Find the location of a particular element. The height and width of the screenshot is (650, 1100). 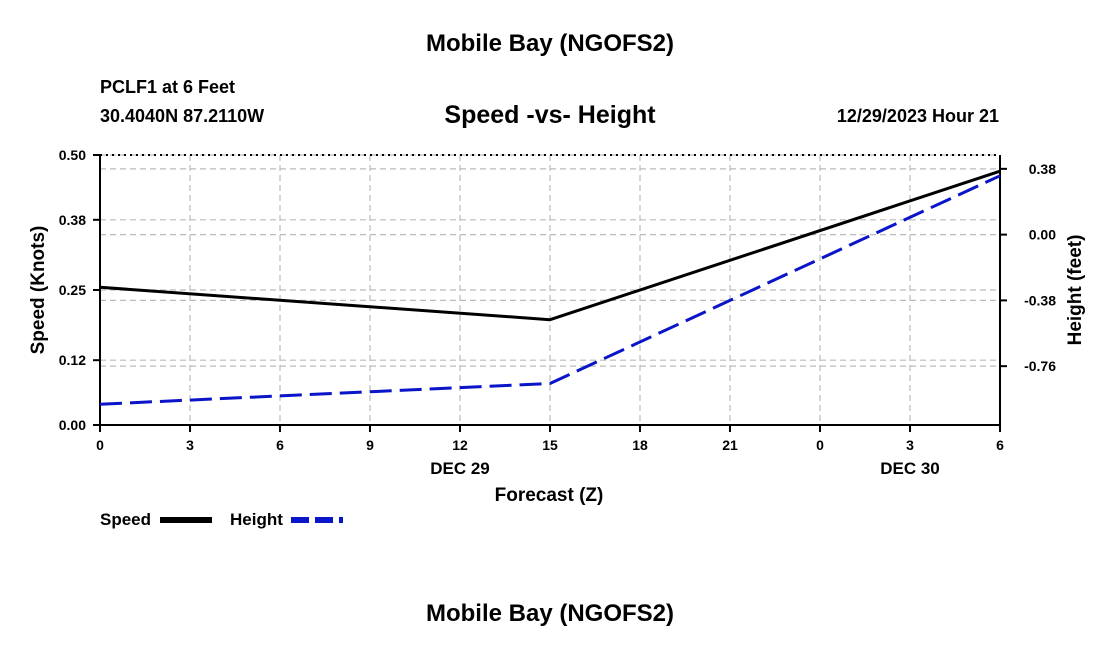

x-tick-label: 15 is located at coordinates (550, 445).